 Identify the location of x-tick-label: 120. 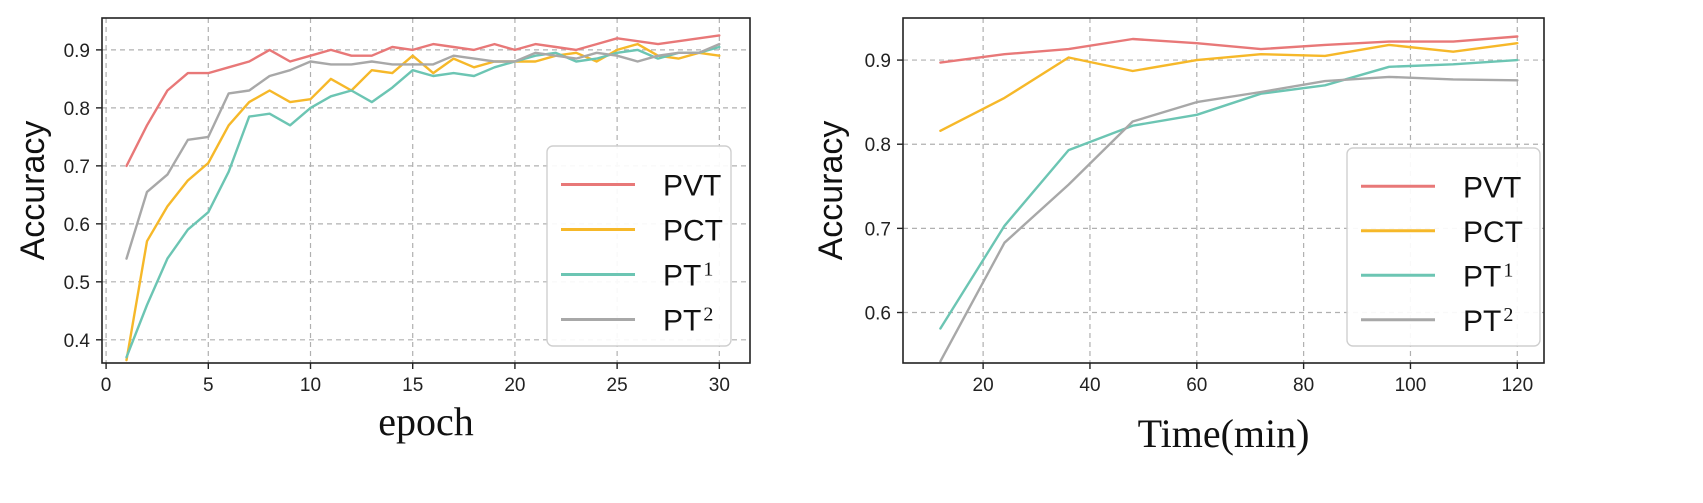
(1517, 385).